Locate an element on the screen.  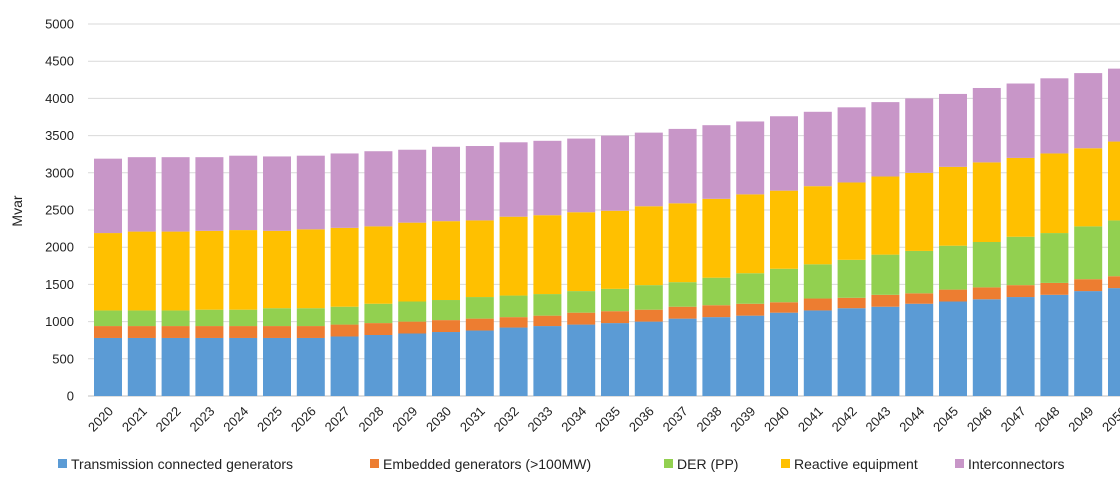
x-tick-label: 2031 is located at coordinates (472, 419).